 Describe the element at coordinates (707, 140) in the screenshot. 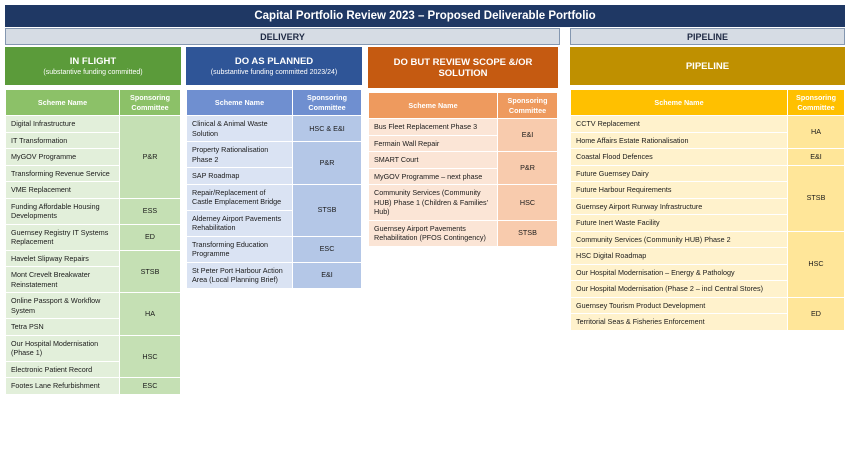

I see `scheme-row: Home Affairs Estate Rationalisation` at that location.